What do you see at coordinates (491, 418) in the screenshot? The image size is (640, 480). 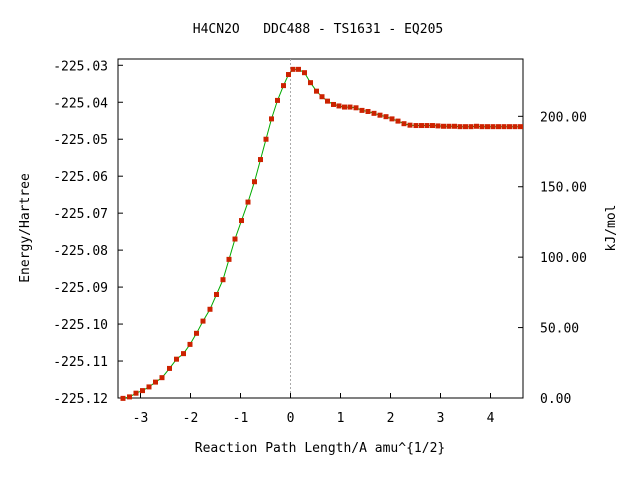 I see `x-tick-label: 4` at bounding box center [491, 418].